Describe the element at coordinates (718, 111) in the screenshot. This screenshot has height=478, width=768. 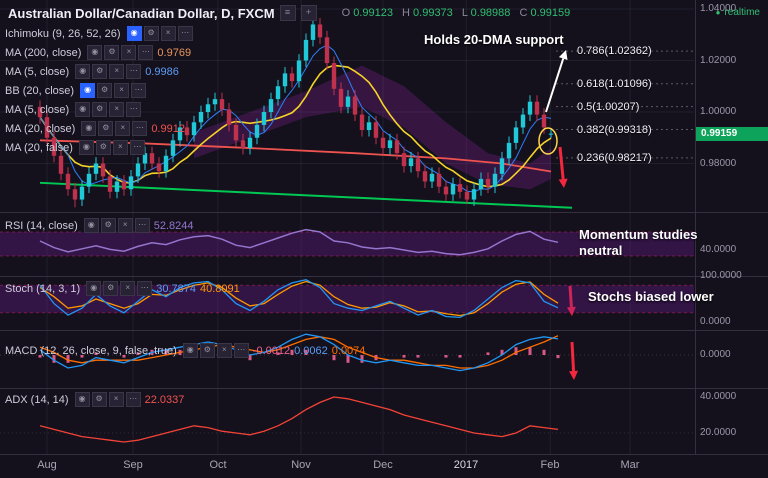
I see `price-axis-label: 1.00000` at that location.